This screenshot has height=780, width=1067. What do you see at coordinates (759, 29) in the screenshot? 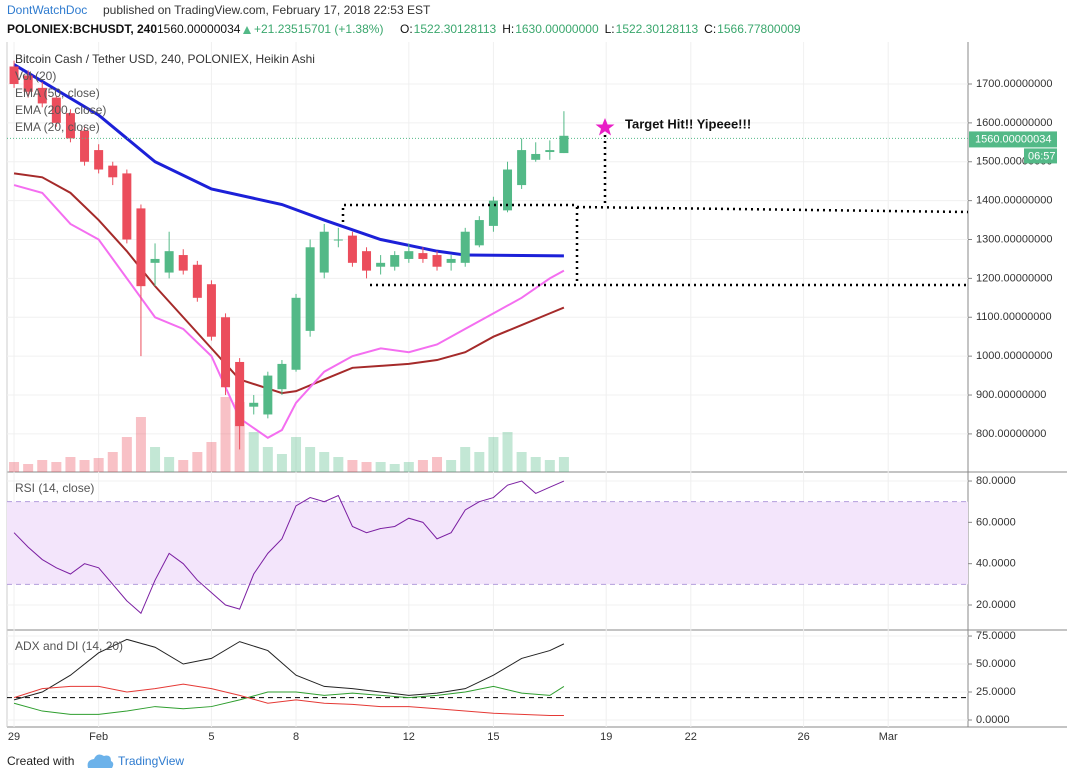
I see `ohlc-value: 1566.77800009` at bounding box center [759, 29].